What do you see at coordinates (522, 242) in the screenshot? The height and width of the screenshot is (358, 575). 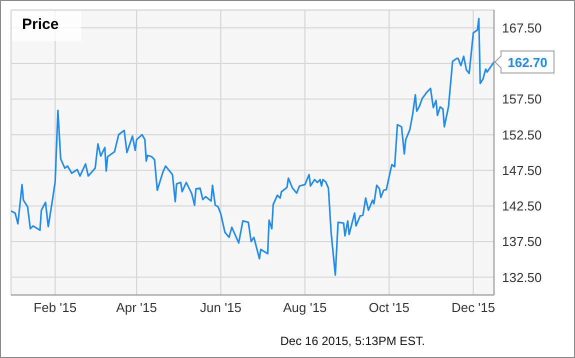 I see `y-tick-label: 137.50` at bounding box center [522, 242].